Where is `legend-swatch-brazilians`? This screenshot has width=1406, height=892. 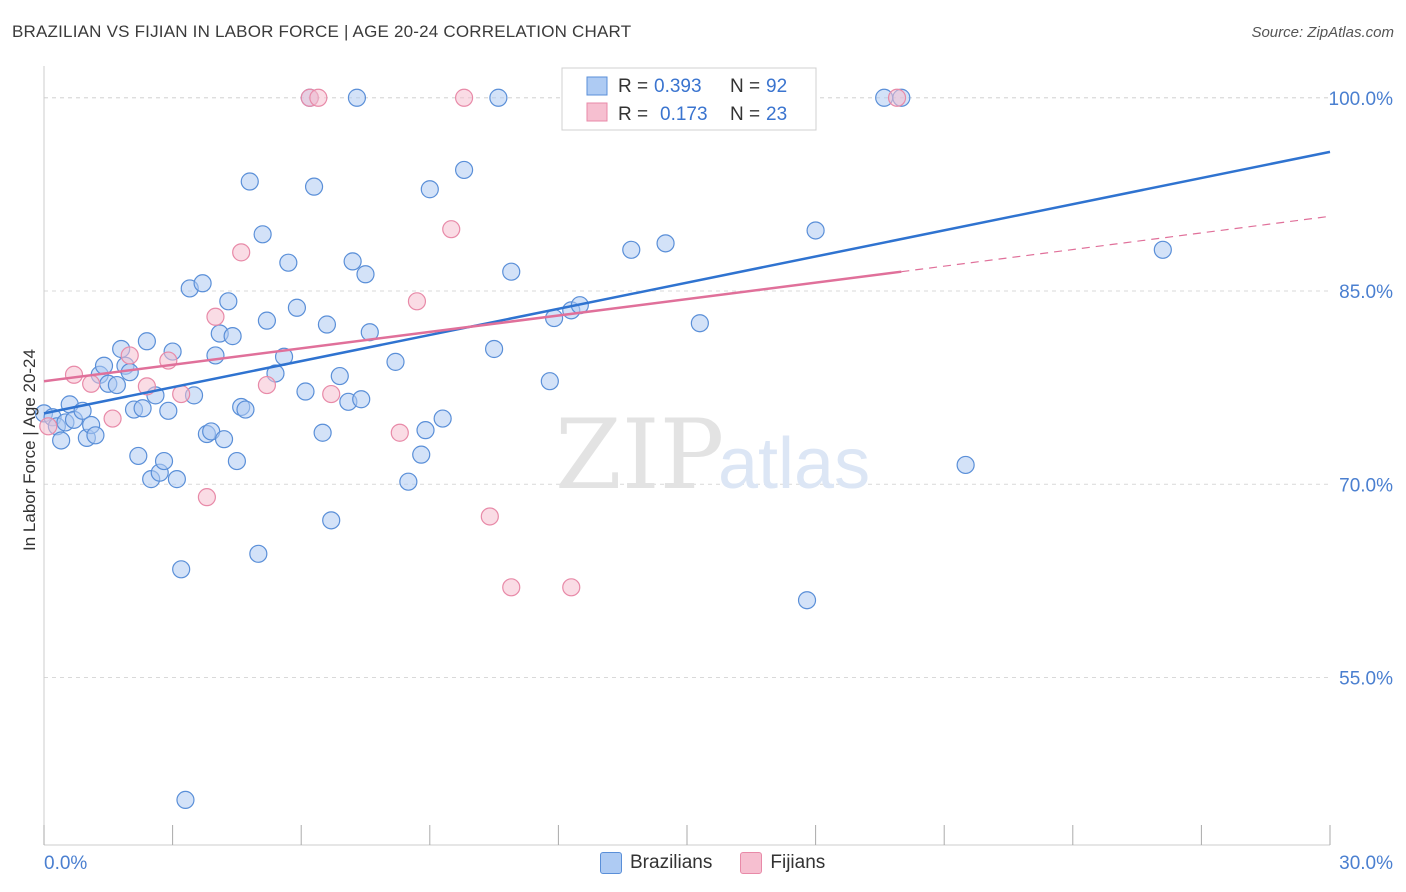
legend-swatch-brazilians is located at coordinates (611, 863).